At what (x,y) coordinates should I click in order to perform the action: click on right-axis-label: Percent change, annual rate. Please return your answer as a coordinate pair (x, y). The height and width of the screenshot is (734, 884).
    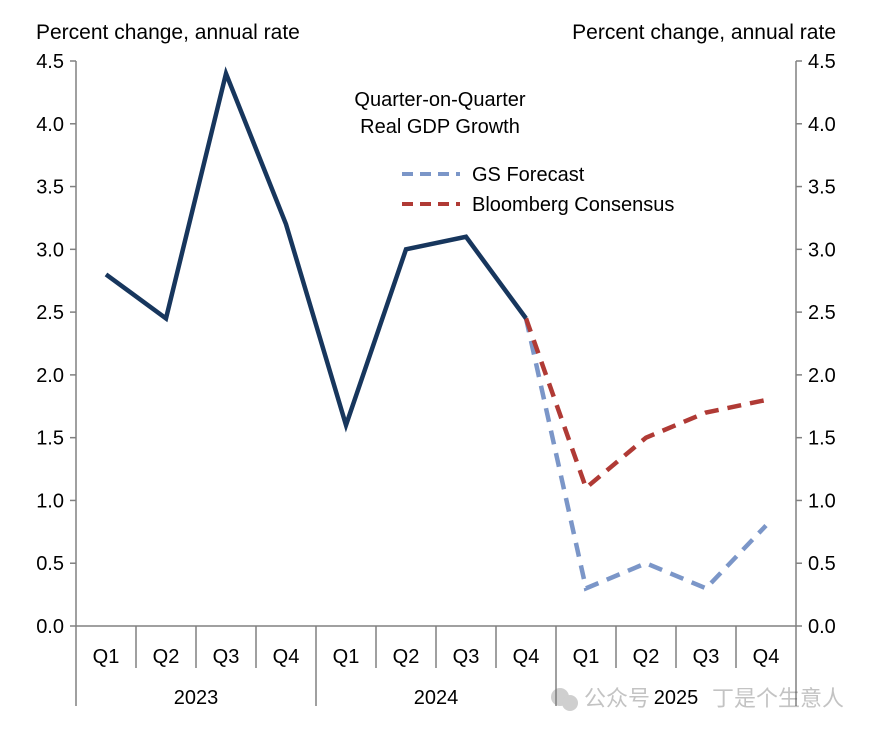
    Looking at the image, I should click on (704, 32).